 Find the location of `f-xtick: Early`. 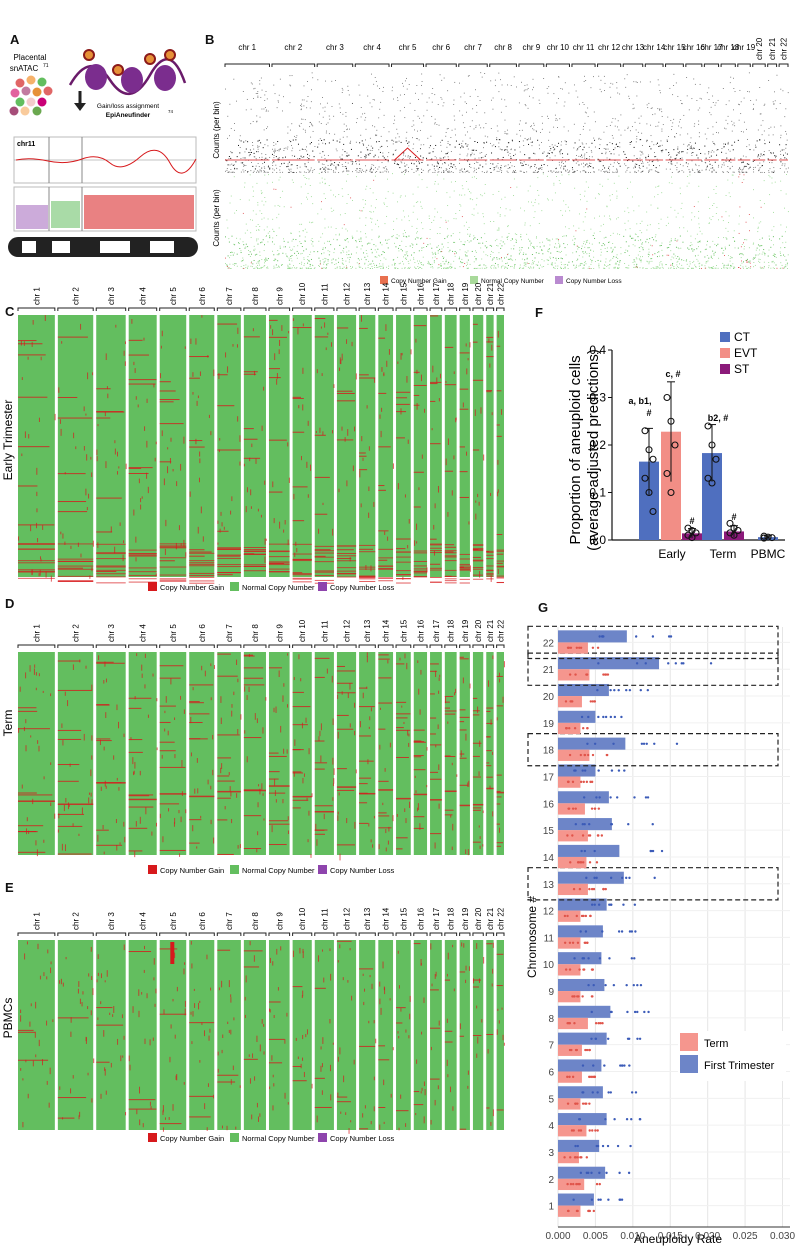

f-xtick: Early is located at coordinates (671, 554).